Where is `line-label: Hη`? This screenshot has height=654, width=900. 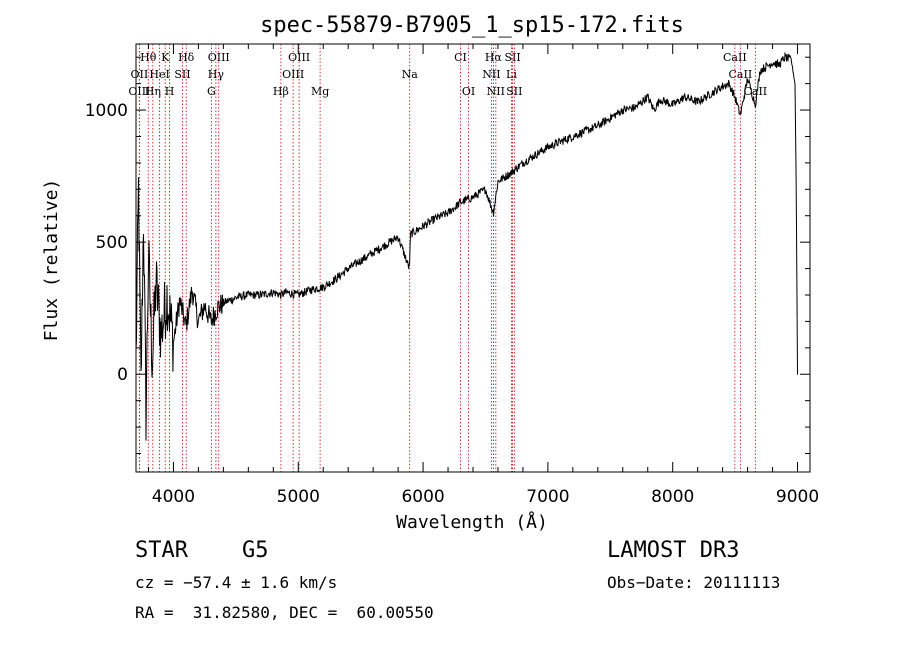 line-label: Hη is located at coordinates (153, 91).